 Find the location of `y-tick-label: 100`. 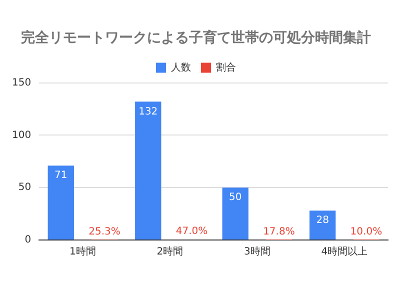

y-tick-label: 100 is located at coordinates (22, 135).